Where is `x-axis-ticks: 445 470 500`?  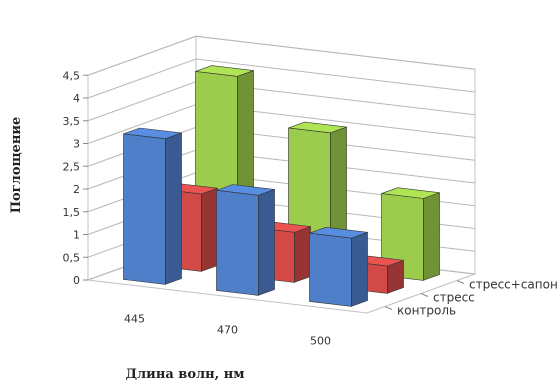
x-axis-ticks: 445 470 500 is located at coordinates (227, 330).